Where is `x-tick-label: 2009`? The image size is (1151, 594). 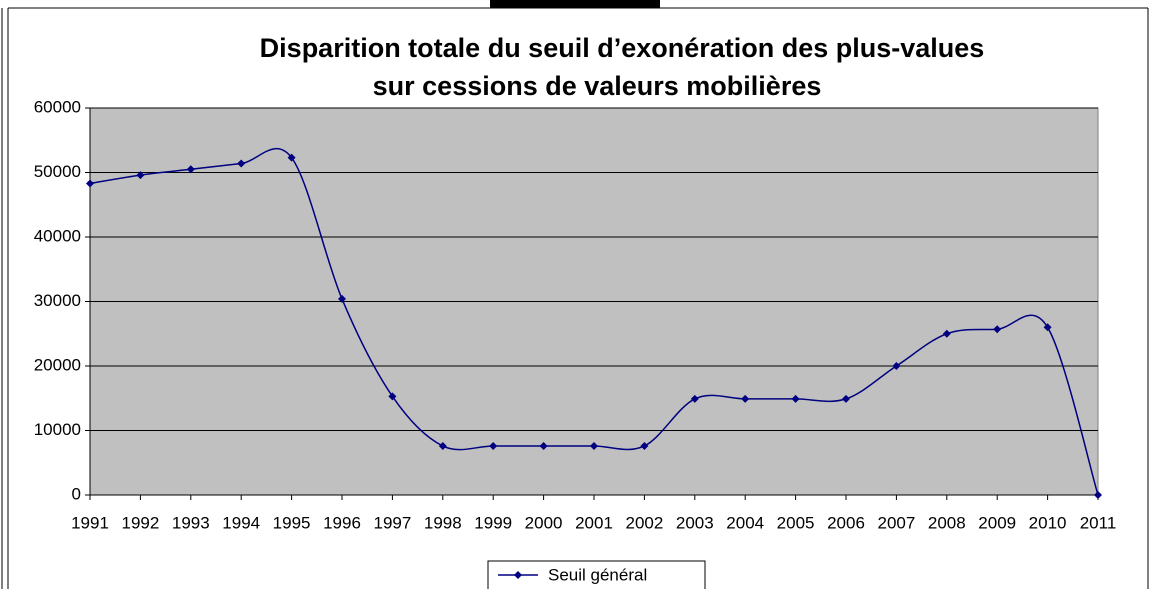 x-tick-label: 2009 is located at coordinates (997, 522).